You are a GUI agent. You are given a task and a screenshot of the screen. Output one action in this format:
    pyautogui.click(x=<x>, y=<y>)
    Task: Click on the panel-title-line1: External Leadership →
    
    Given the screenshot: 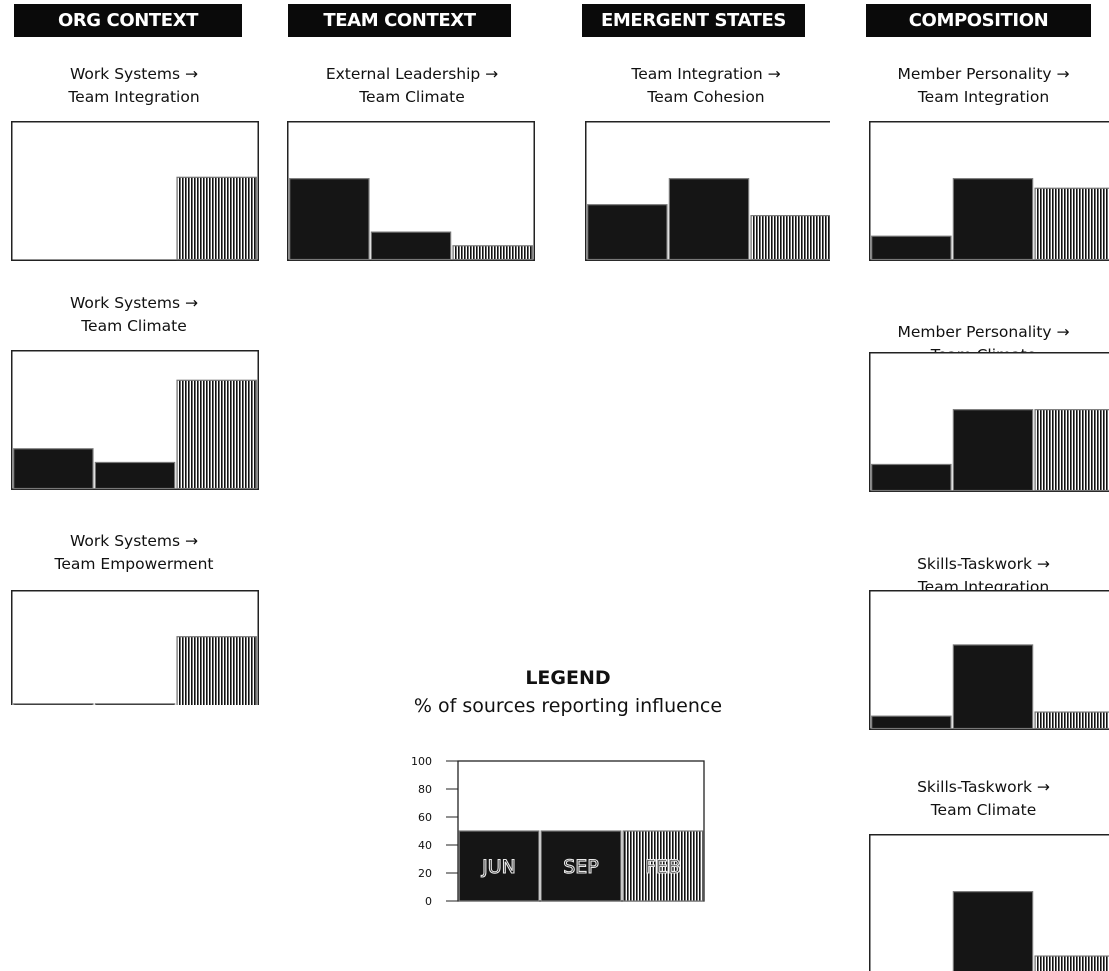 What is the action you would take?
    pyautogui.click(x=412, y=74)
    